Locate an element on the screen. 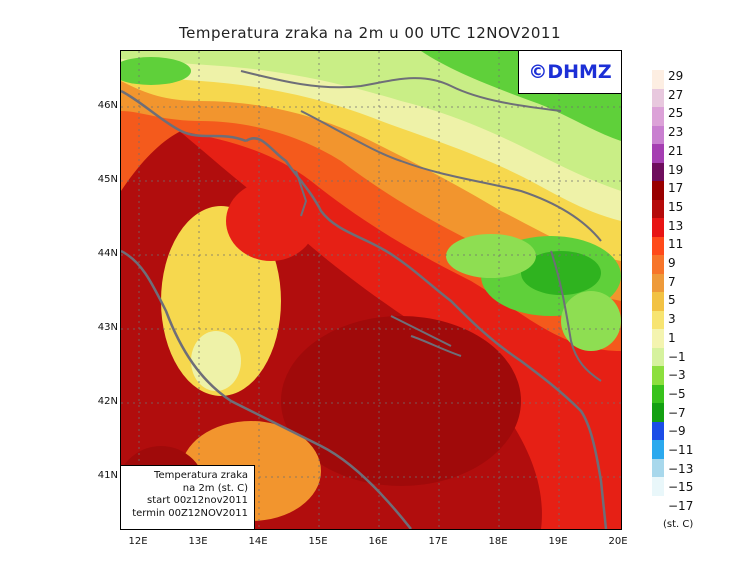 The image size is (740, 582). color-scale-bar is located at coordinates (658, 283).